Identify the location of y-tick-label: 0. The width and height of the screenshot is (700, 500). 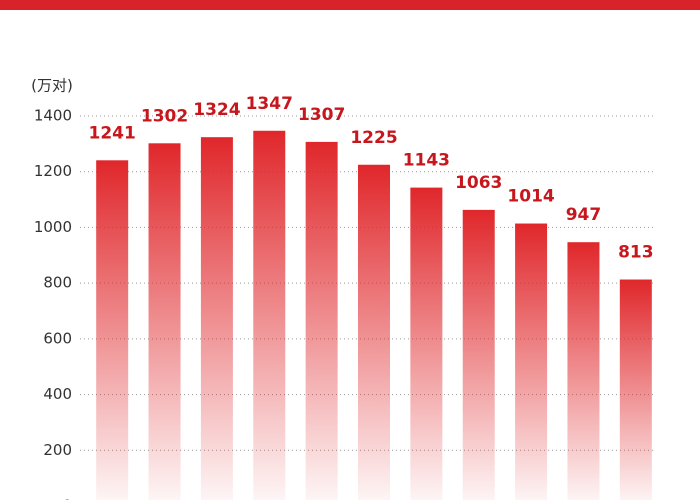
(67, 498).